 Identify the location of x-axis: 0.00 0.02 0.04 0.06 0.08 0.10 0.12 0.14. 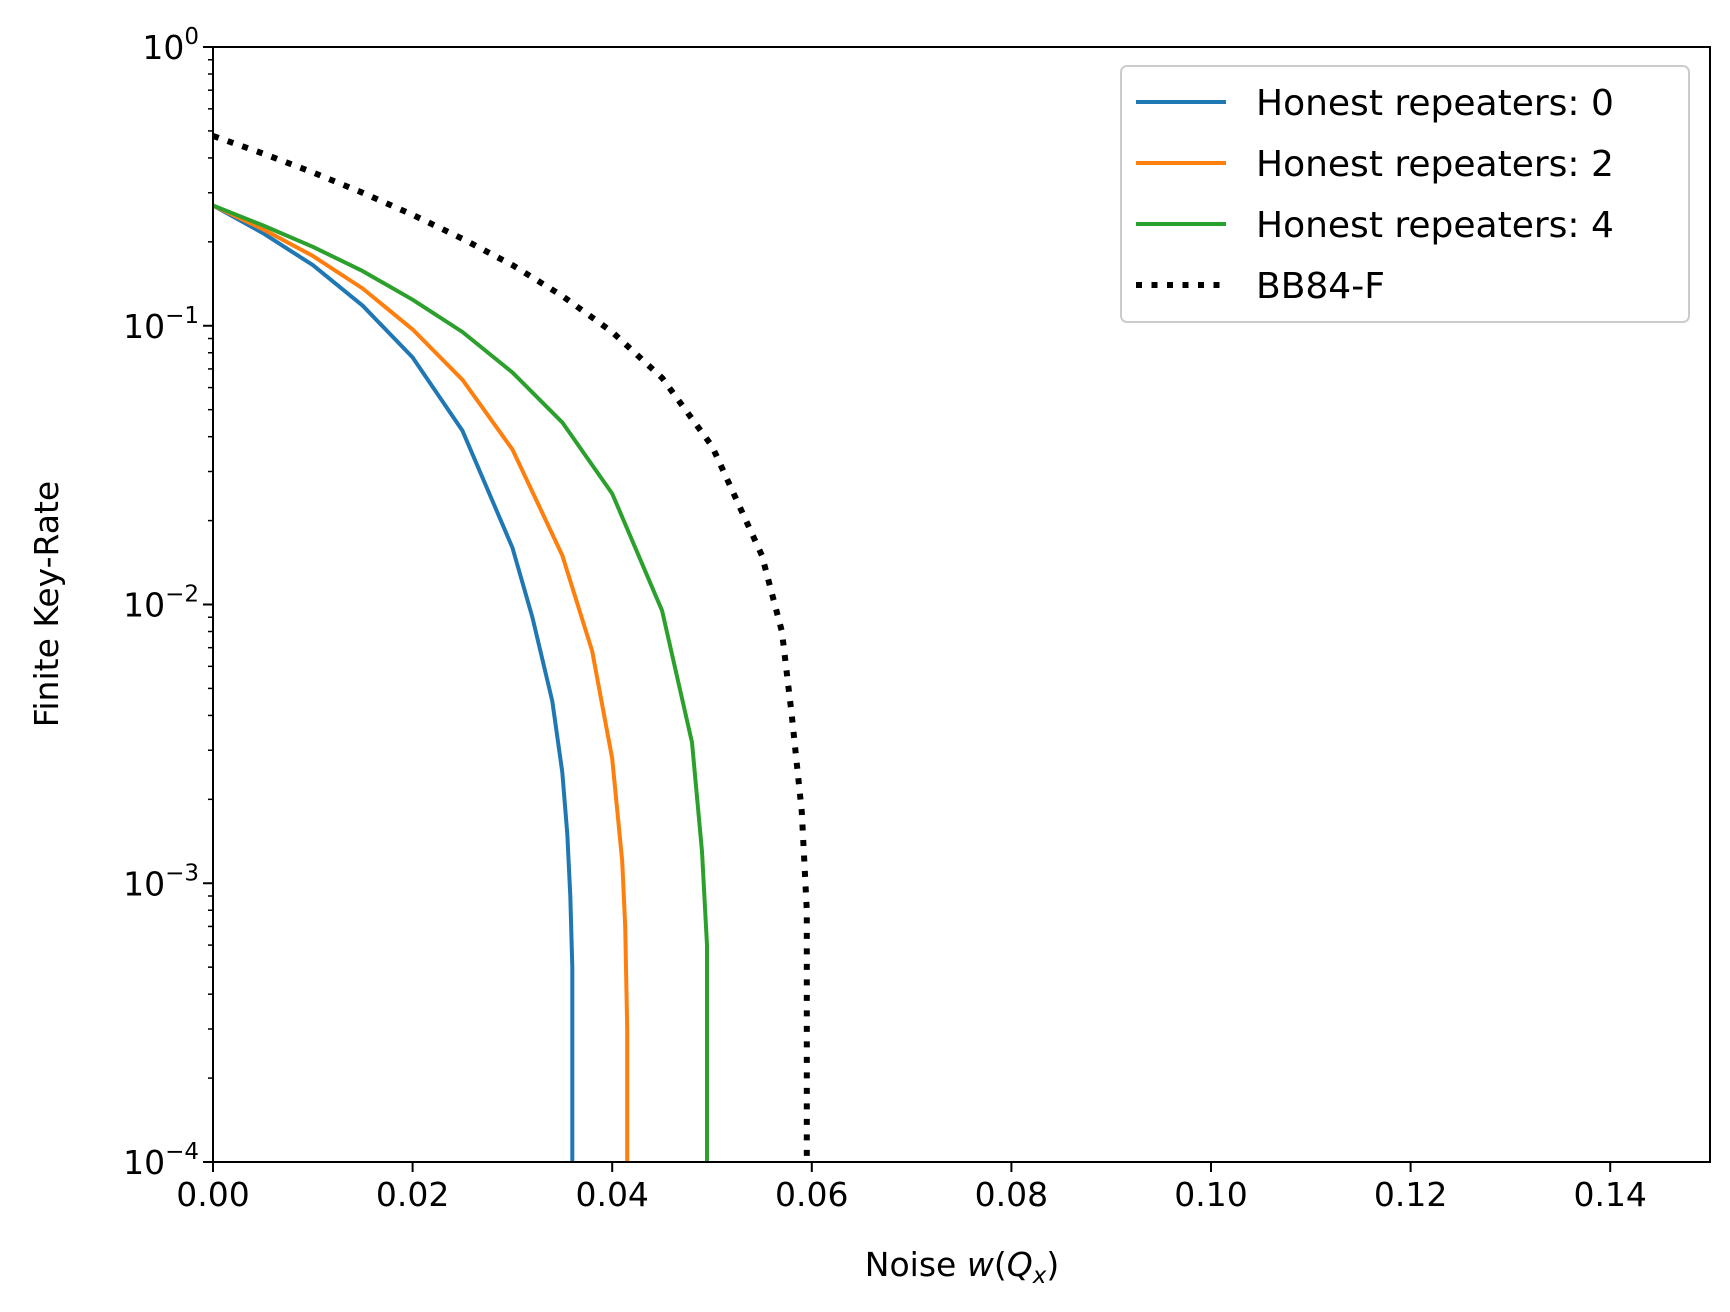
(911, 1188).